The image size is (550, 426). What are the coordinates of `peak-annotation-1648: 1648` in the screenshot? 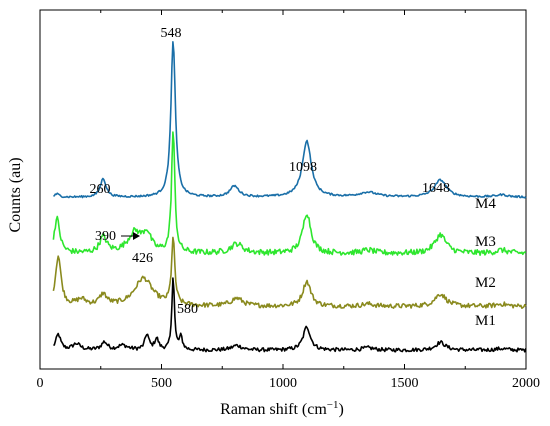 It's located at (436, 188).